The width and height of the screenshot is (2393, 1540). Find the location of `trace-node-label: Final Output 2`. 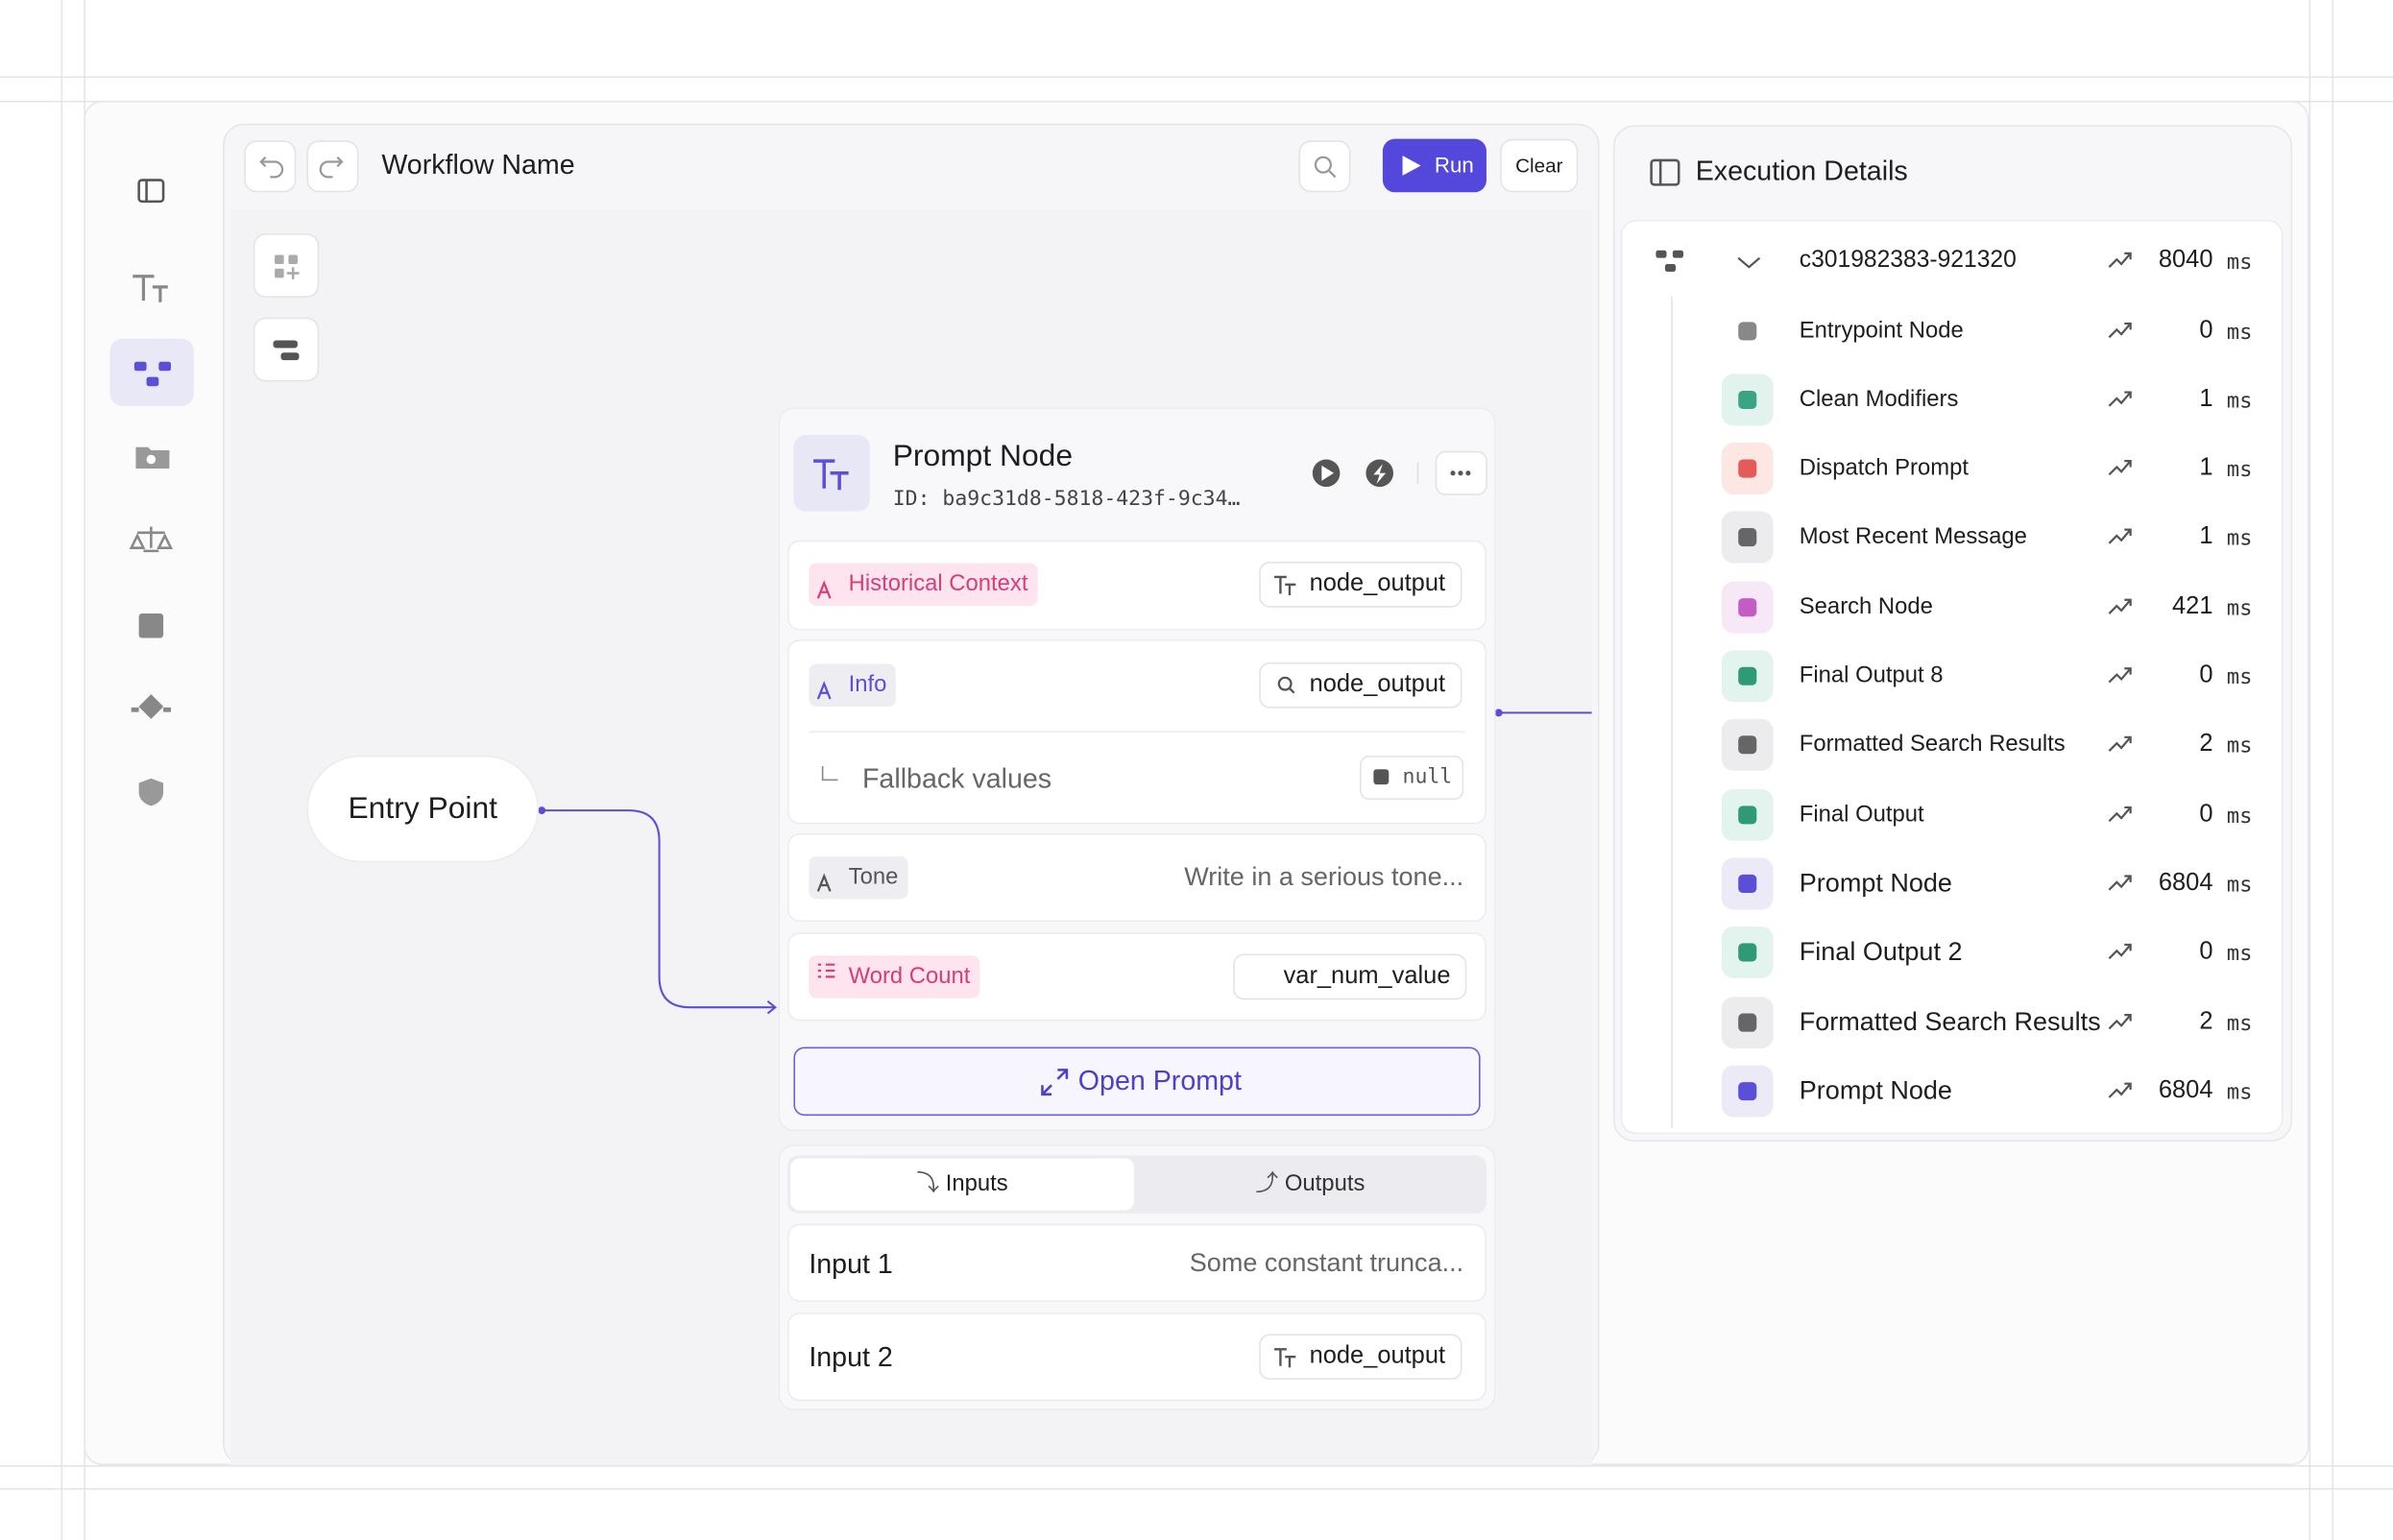

trace-node-label: Final Output 2 is located at coordinates (1881, 952).